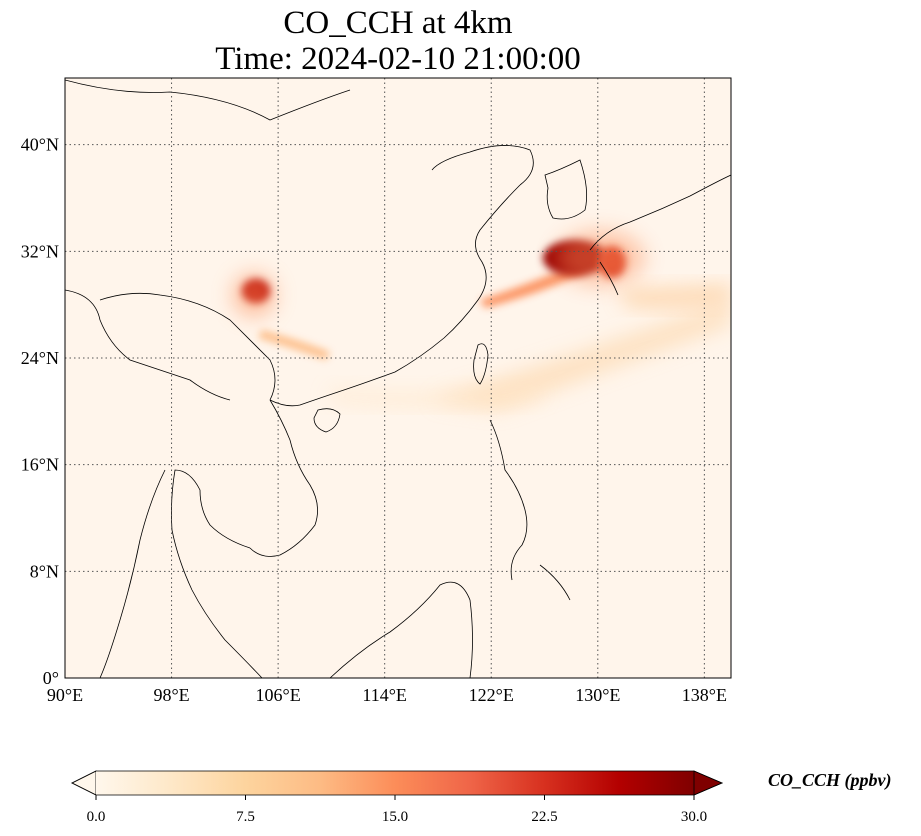 This screenshot has height=836, width=921. What do you see at coordinates (395, 295) in the screenshot?
I see `coastline-china-east` at bounding box center [395, 295].